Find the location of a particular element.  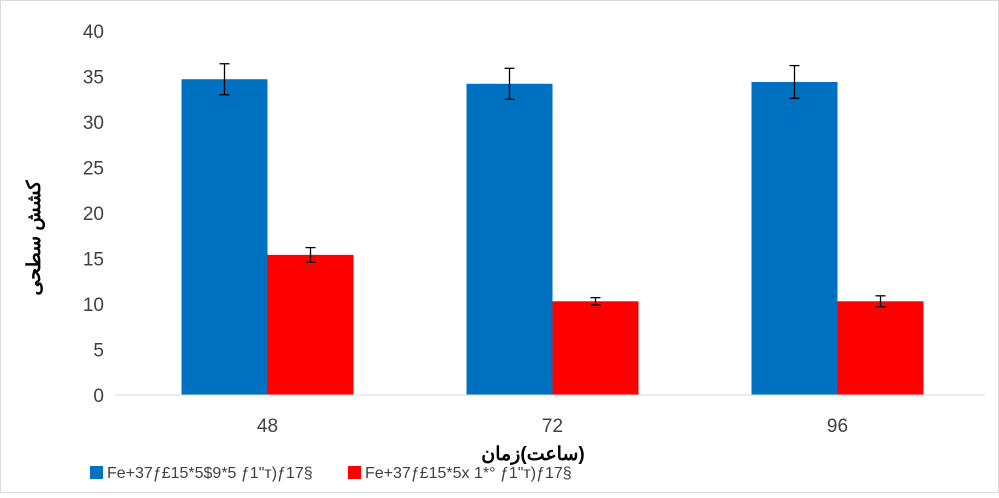

x-tick-label: 96 is located at coordinates (837, 426).